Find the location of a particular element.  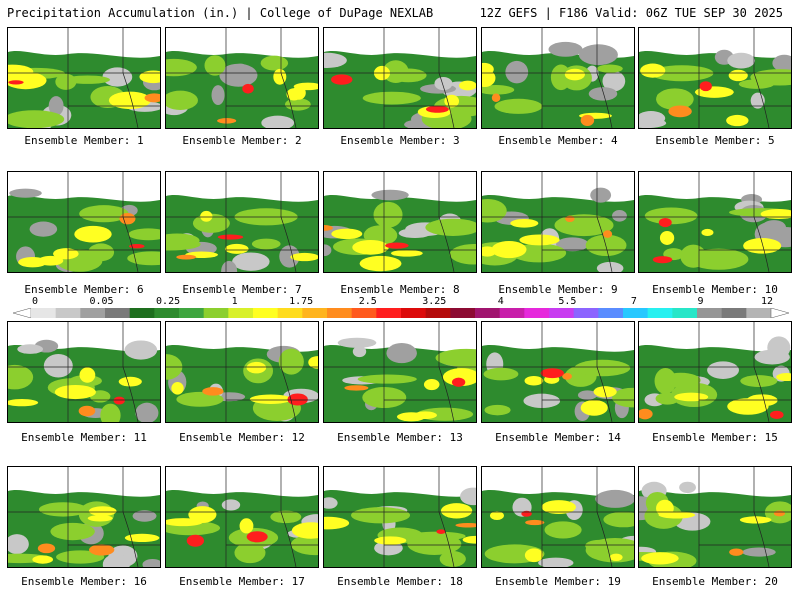

legend-tick: 5.5 is located at coordinates (567, 301).